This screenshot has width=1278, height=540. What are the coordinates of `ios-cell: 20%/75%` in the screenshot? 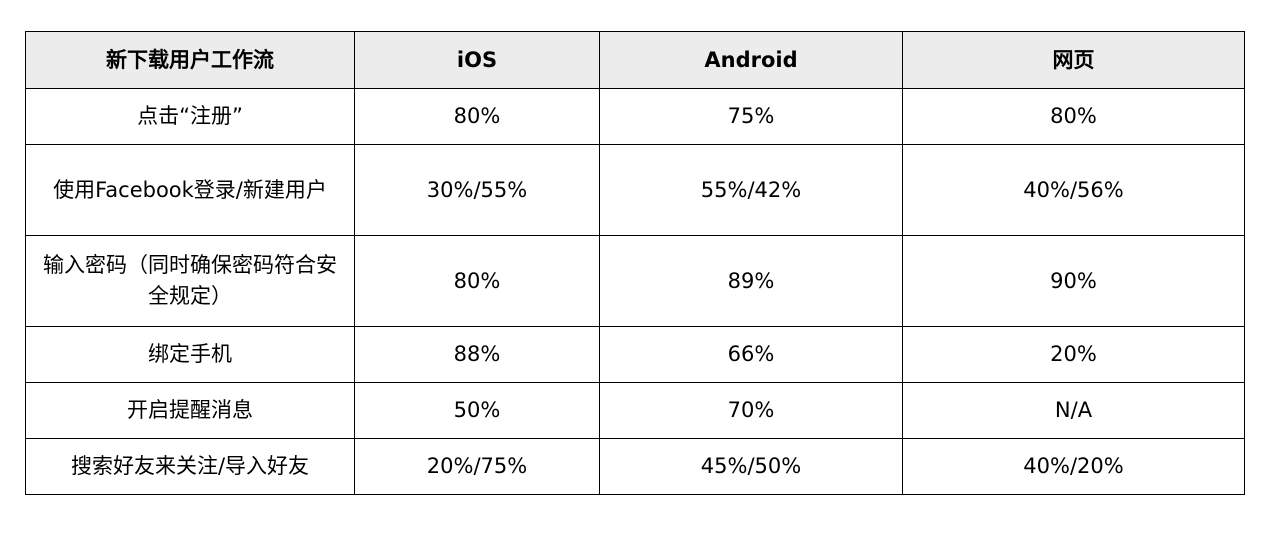 It's located at (477, 466).